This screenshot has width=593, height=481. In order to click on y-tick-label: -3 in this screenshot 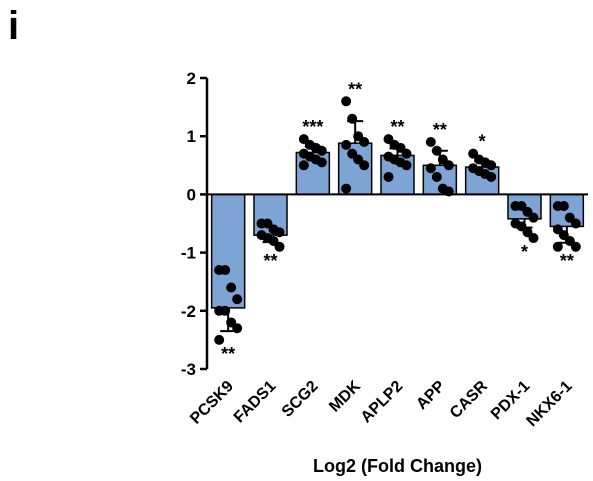, I will do `click(188, 369)`.